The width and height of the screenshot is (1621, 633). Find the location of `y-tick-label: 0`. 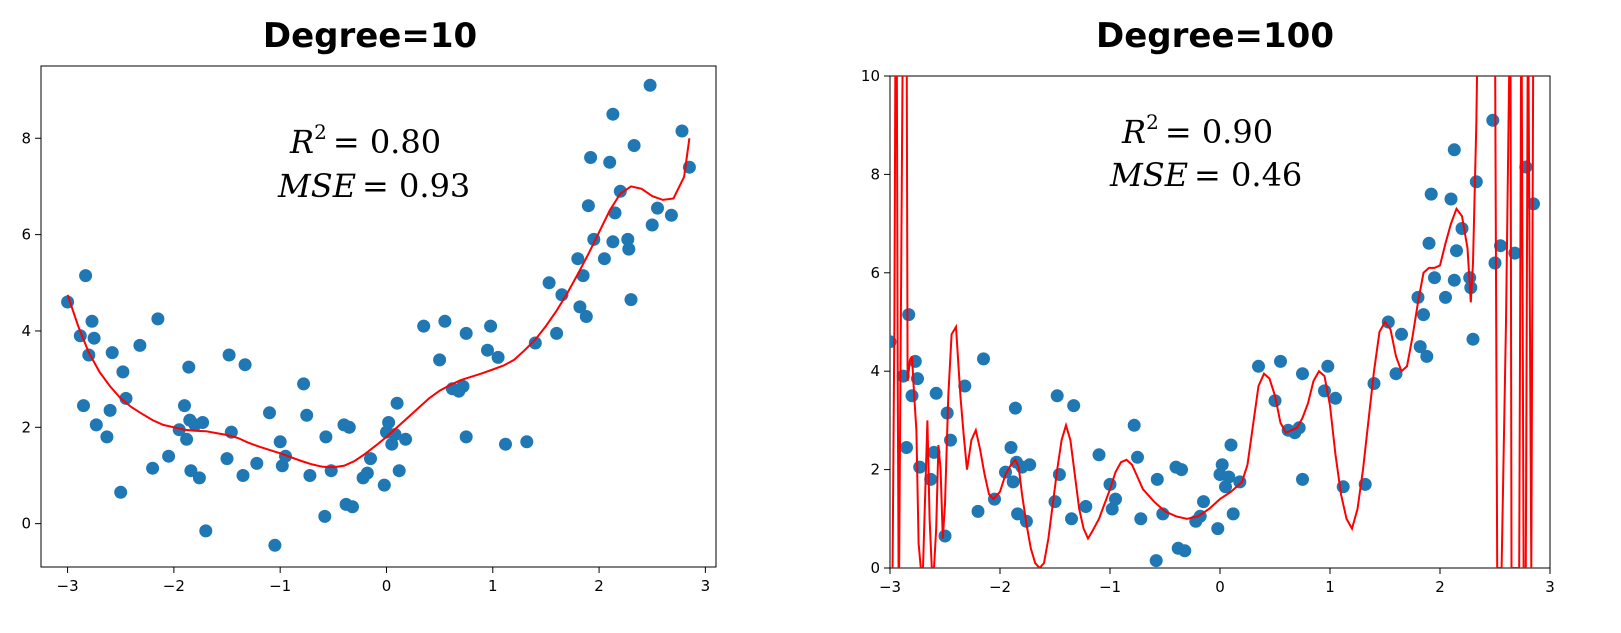

y-tick-label: 0 is located at coordinates (875, 568).